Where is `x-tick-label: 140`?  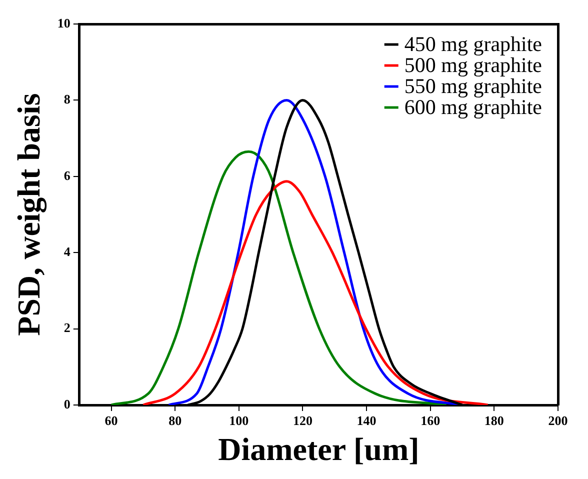
x-tick-label: 140 is located at coordinates (366, 420).